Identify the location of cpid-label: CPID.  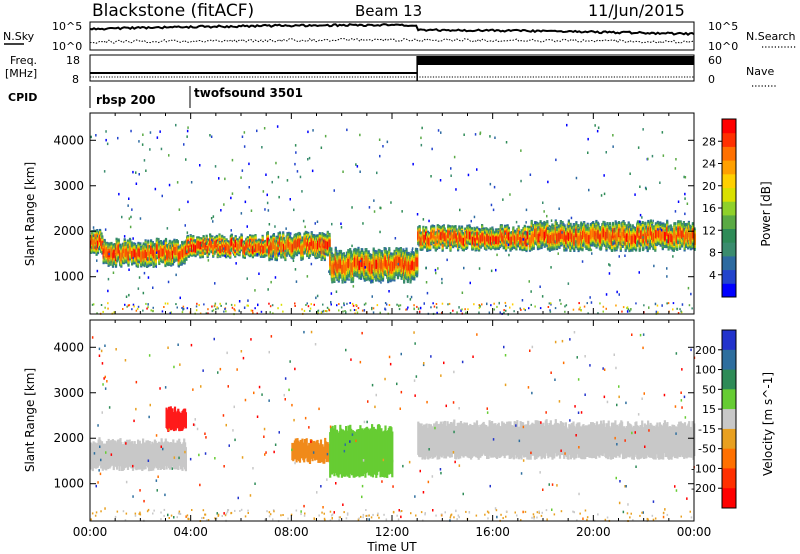
(22, 97).